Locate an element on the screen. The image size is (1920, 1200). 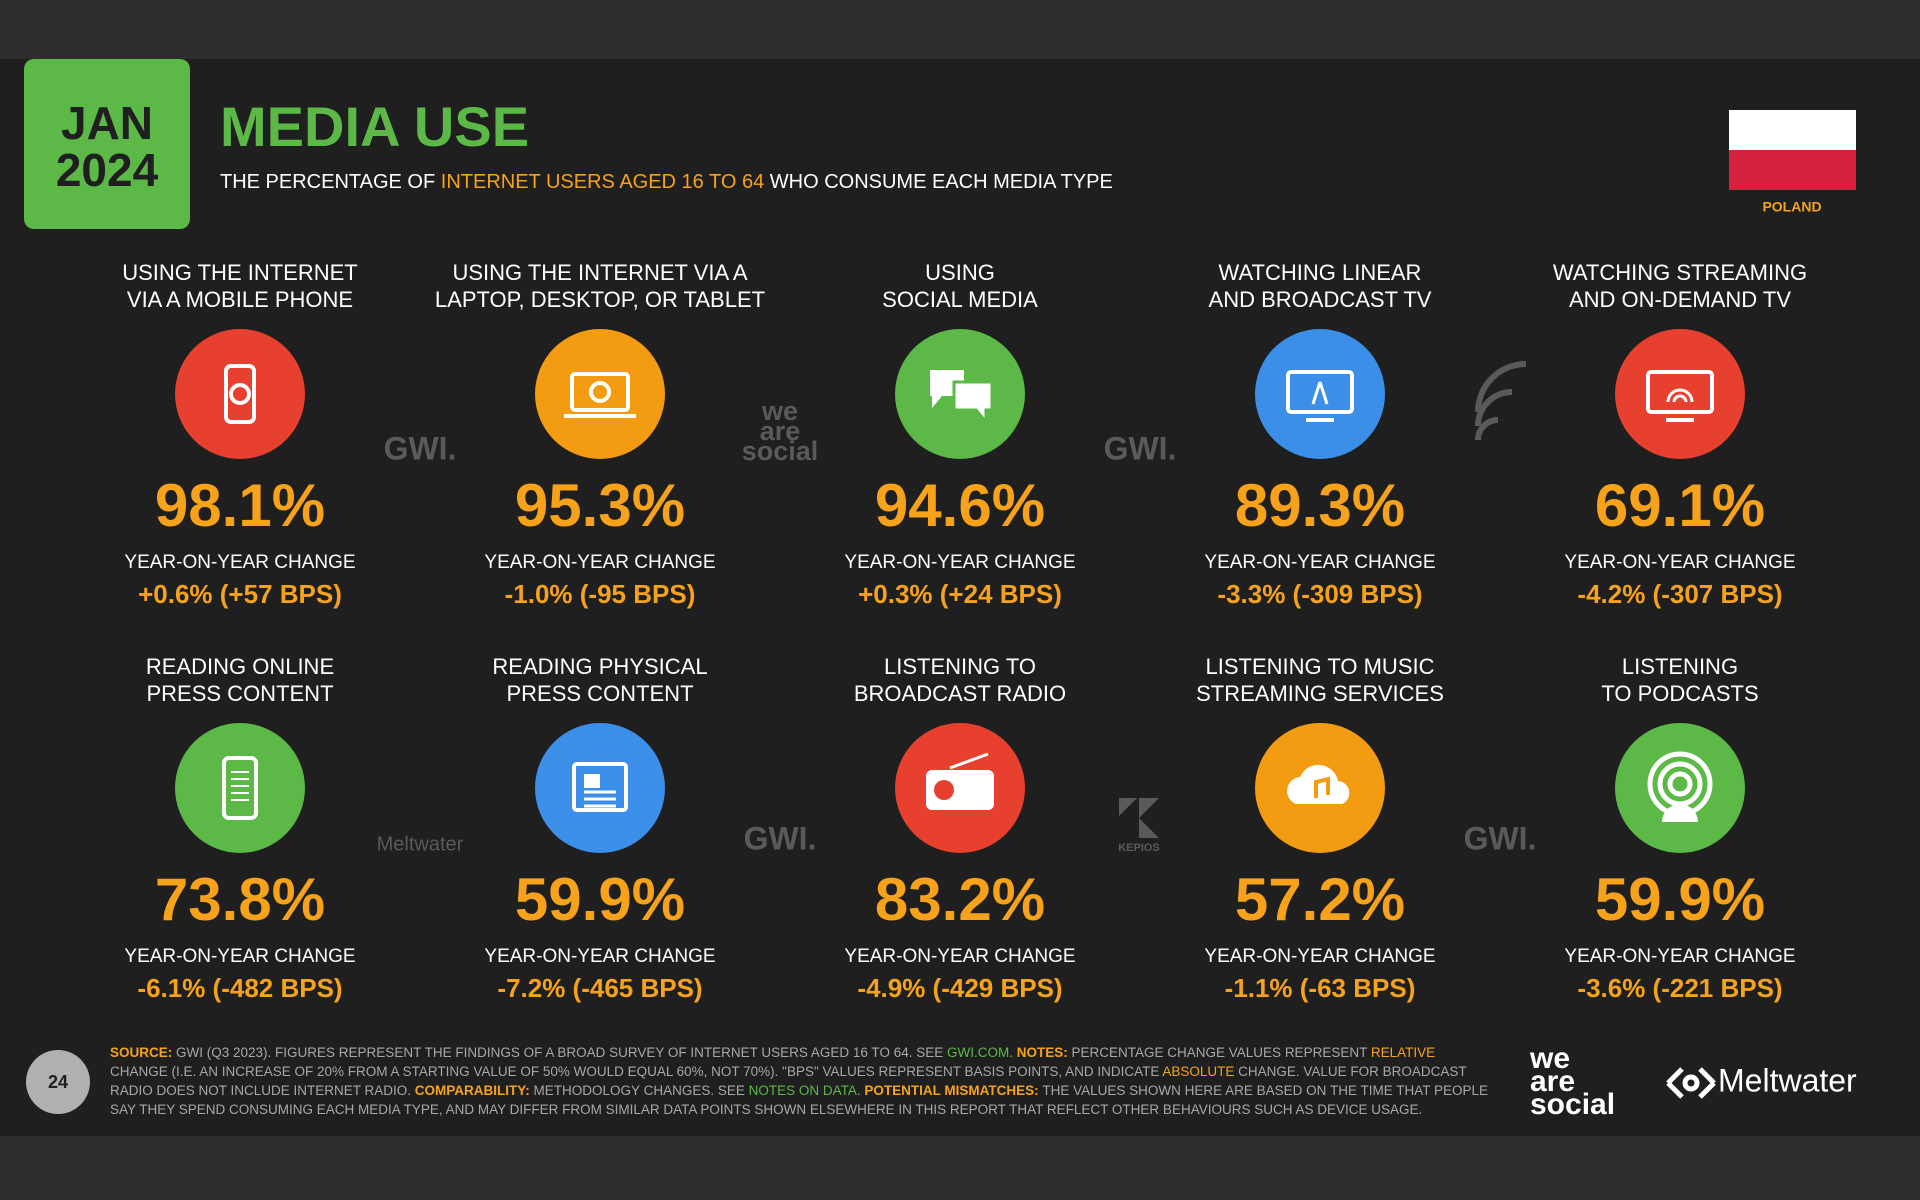
item-label: AND BROADCAST TV is located at coordinates (1320, 299).